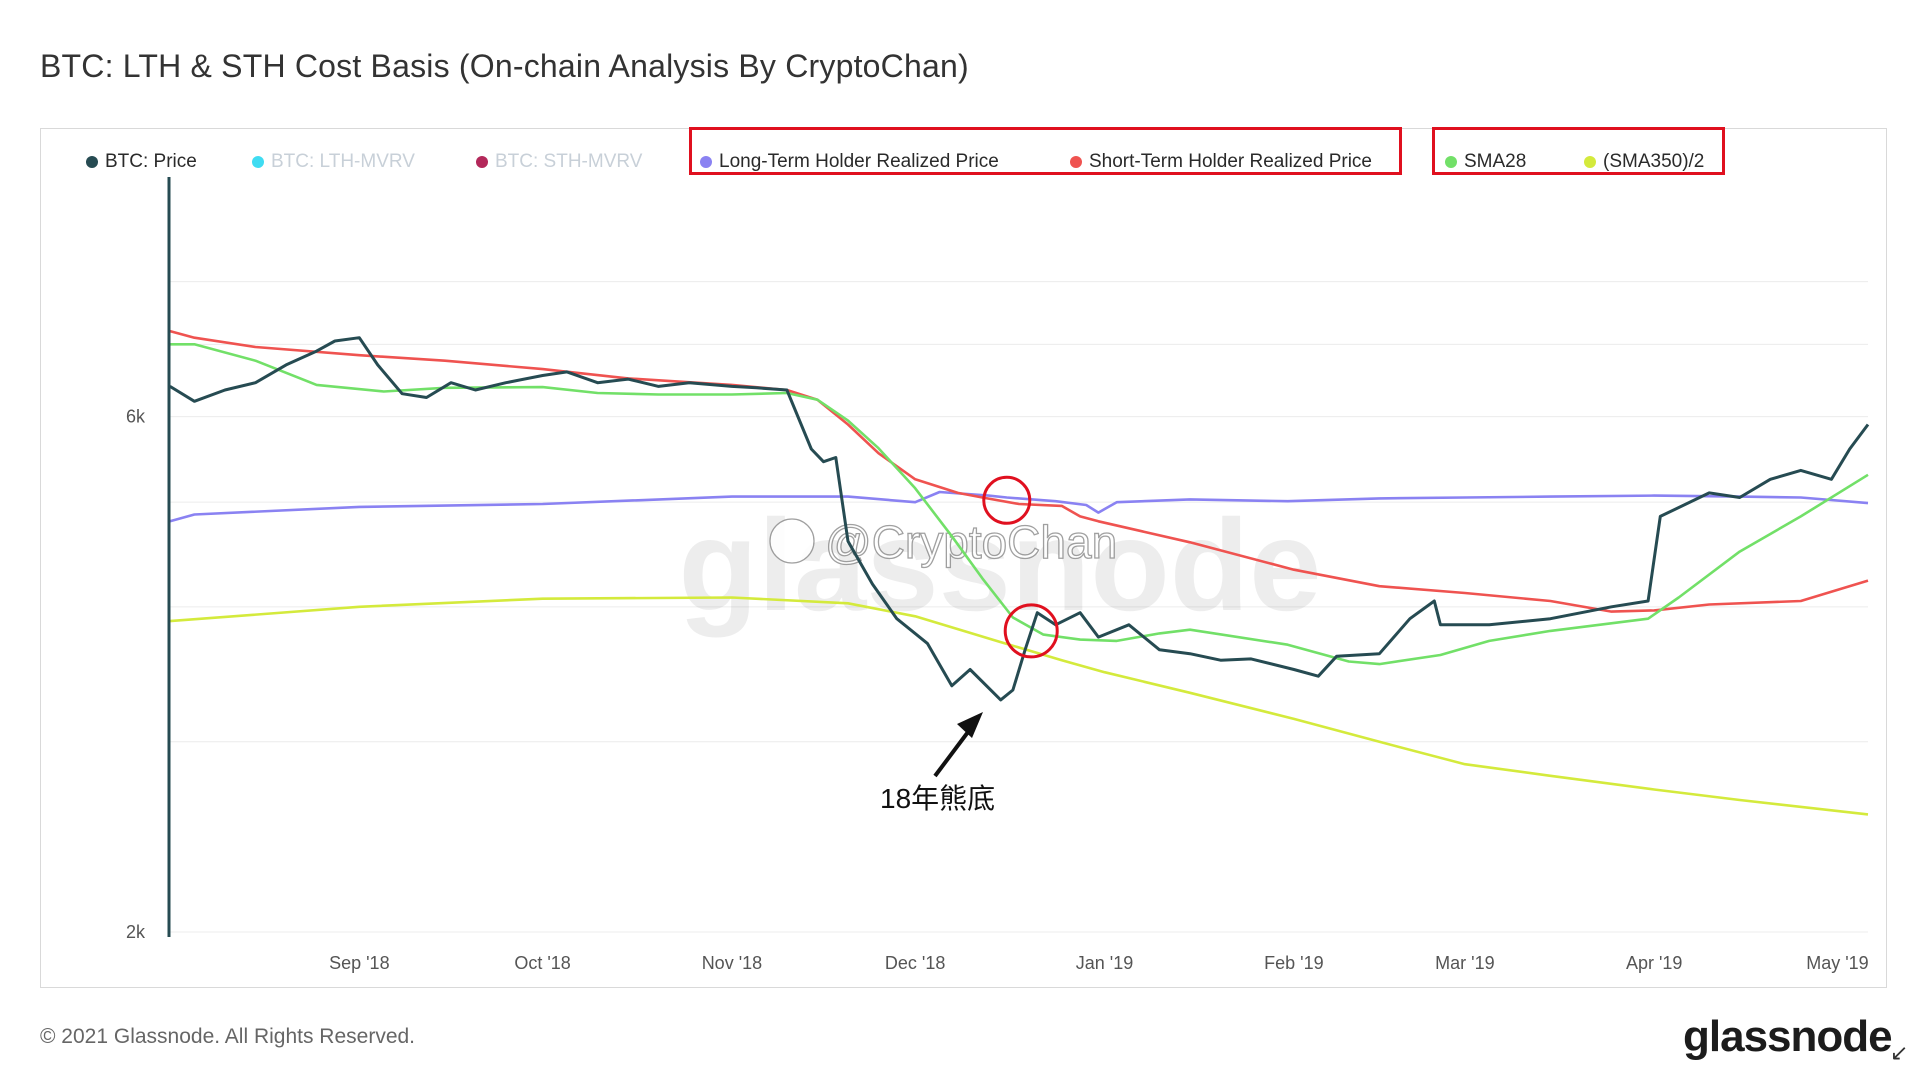  What do you see at coordinates (141, 162) in the screenshot?
I see `legend-item-btc-price: BTC: Price` at bounding box center [141, 162].